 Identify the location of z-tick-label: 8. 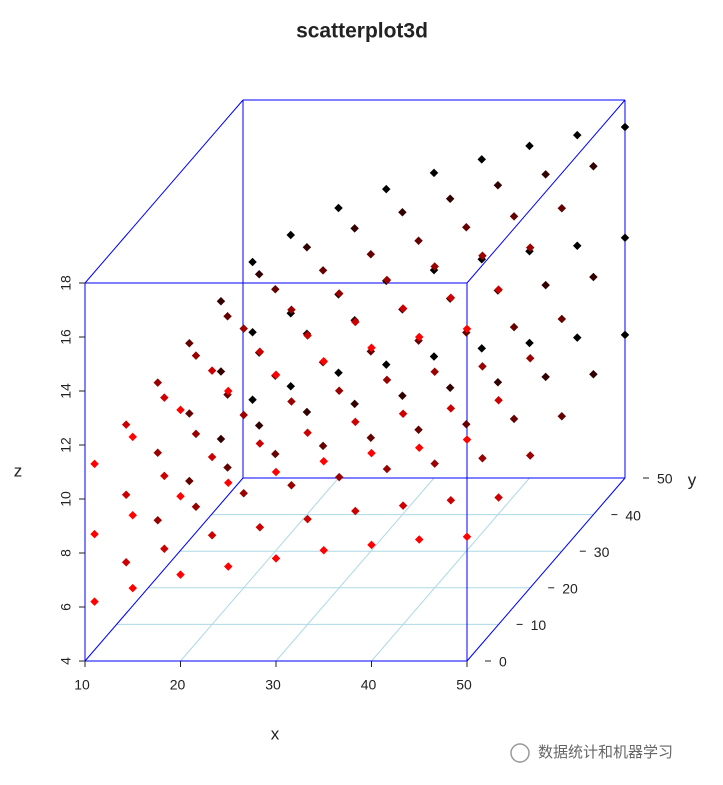
(66, 553).